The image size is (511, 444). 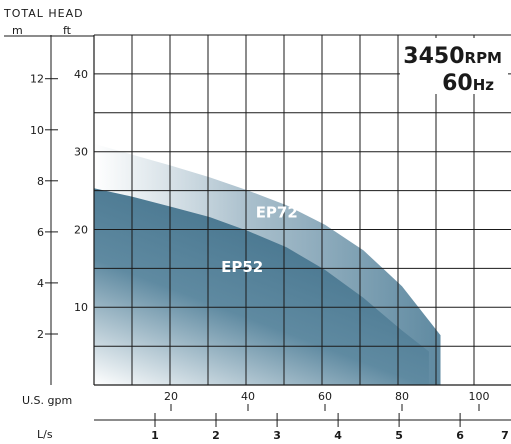 I want to click on frequency-label: 60Hz, so click(x=468, y=83).